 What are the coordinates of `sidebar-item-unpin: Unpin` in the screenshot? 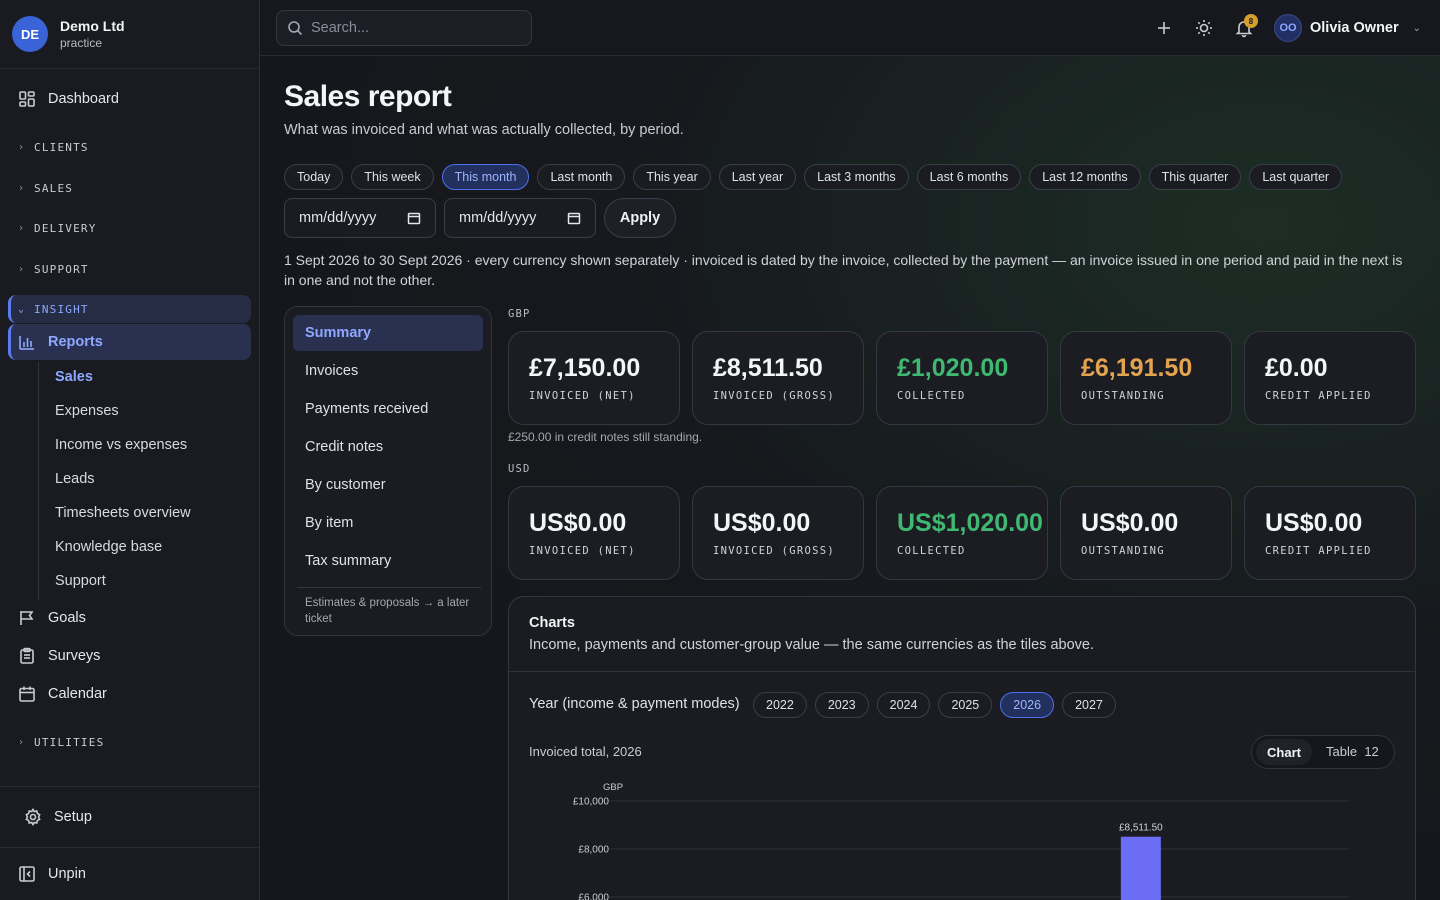 It's located at (129, 874).